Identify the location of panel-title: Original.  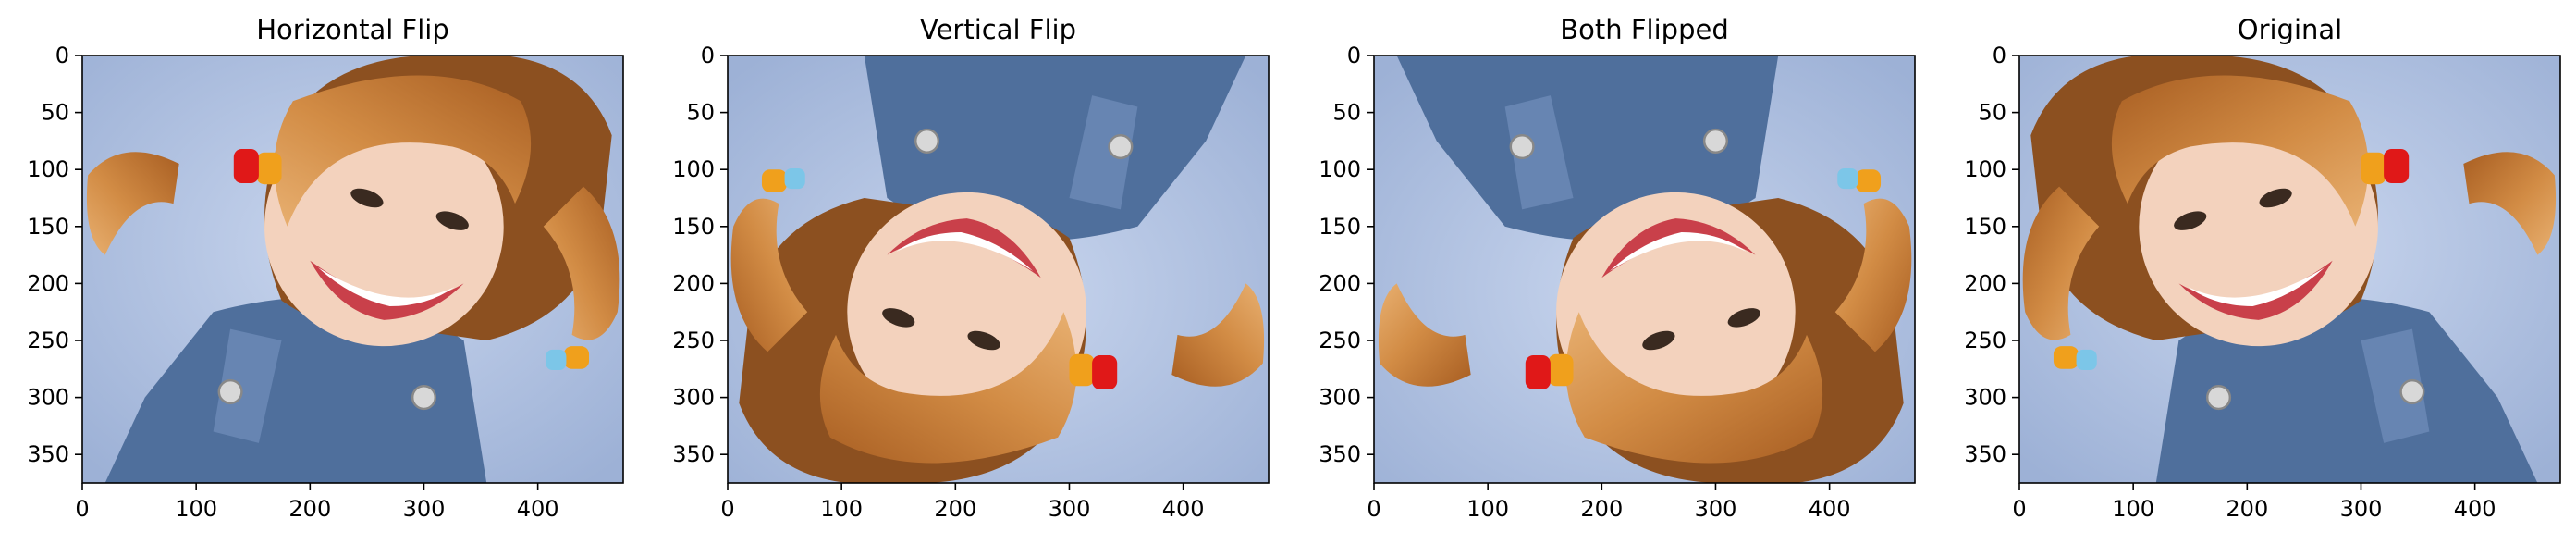
(2290, 29).